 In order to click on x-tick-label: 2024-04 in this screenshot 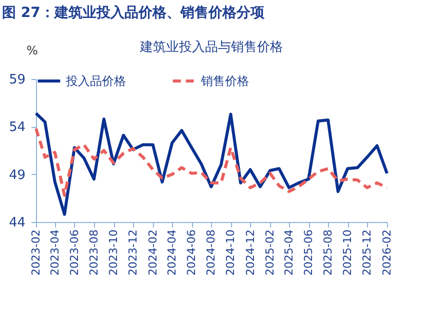, I will do `click(172, 253)`.